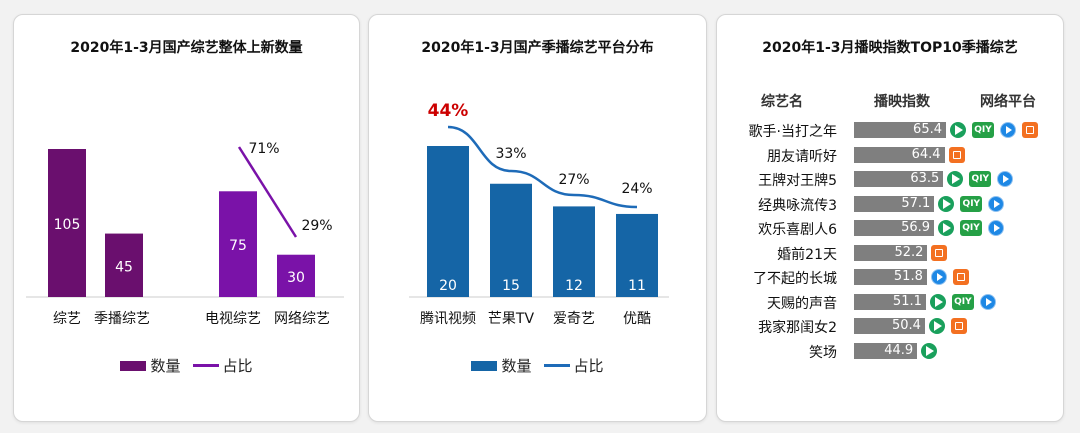  I want to click on bar-value-label: 105, so click(67, 225).